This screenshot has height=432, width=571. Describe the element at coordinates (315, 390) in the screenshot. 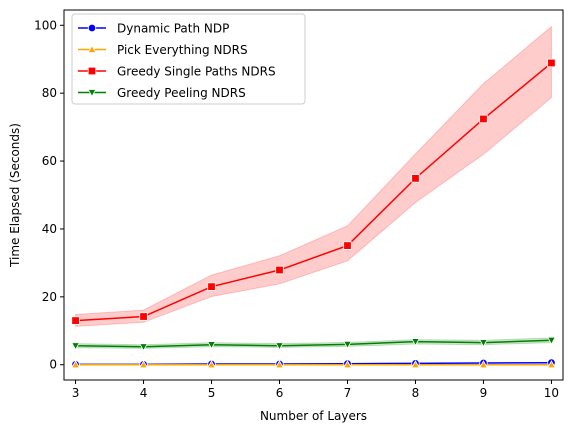

I see `x-axis: 3 4 5 6 7 8 9 10` at that location.